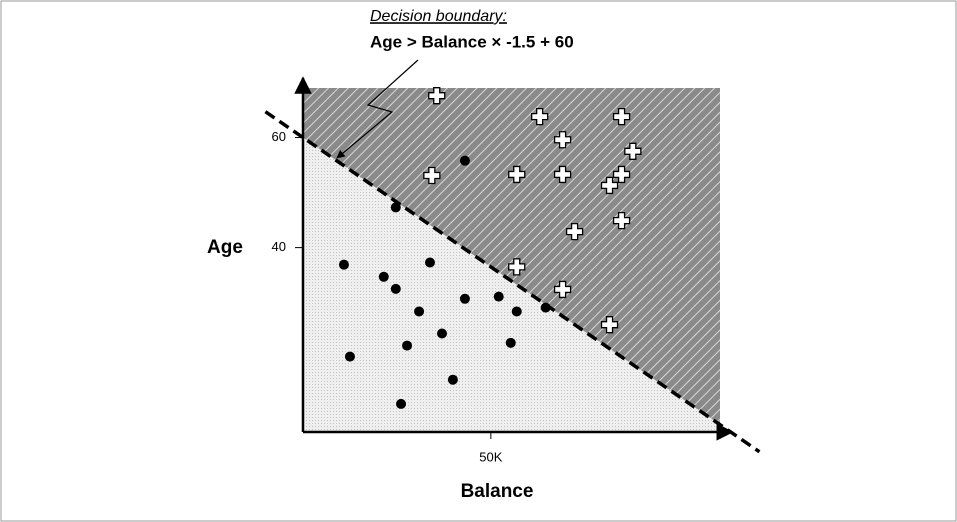 This screenshot has height=522, width=957. I want to click on y-axis-label: Age, so click(225, 247).